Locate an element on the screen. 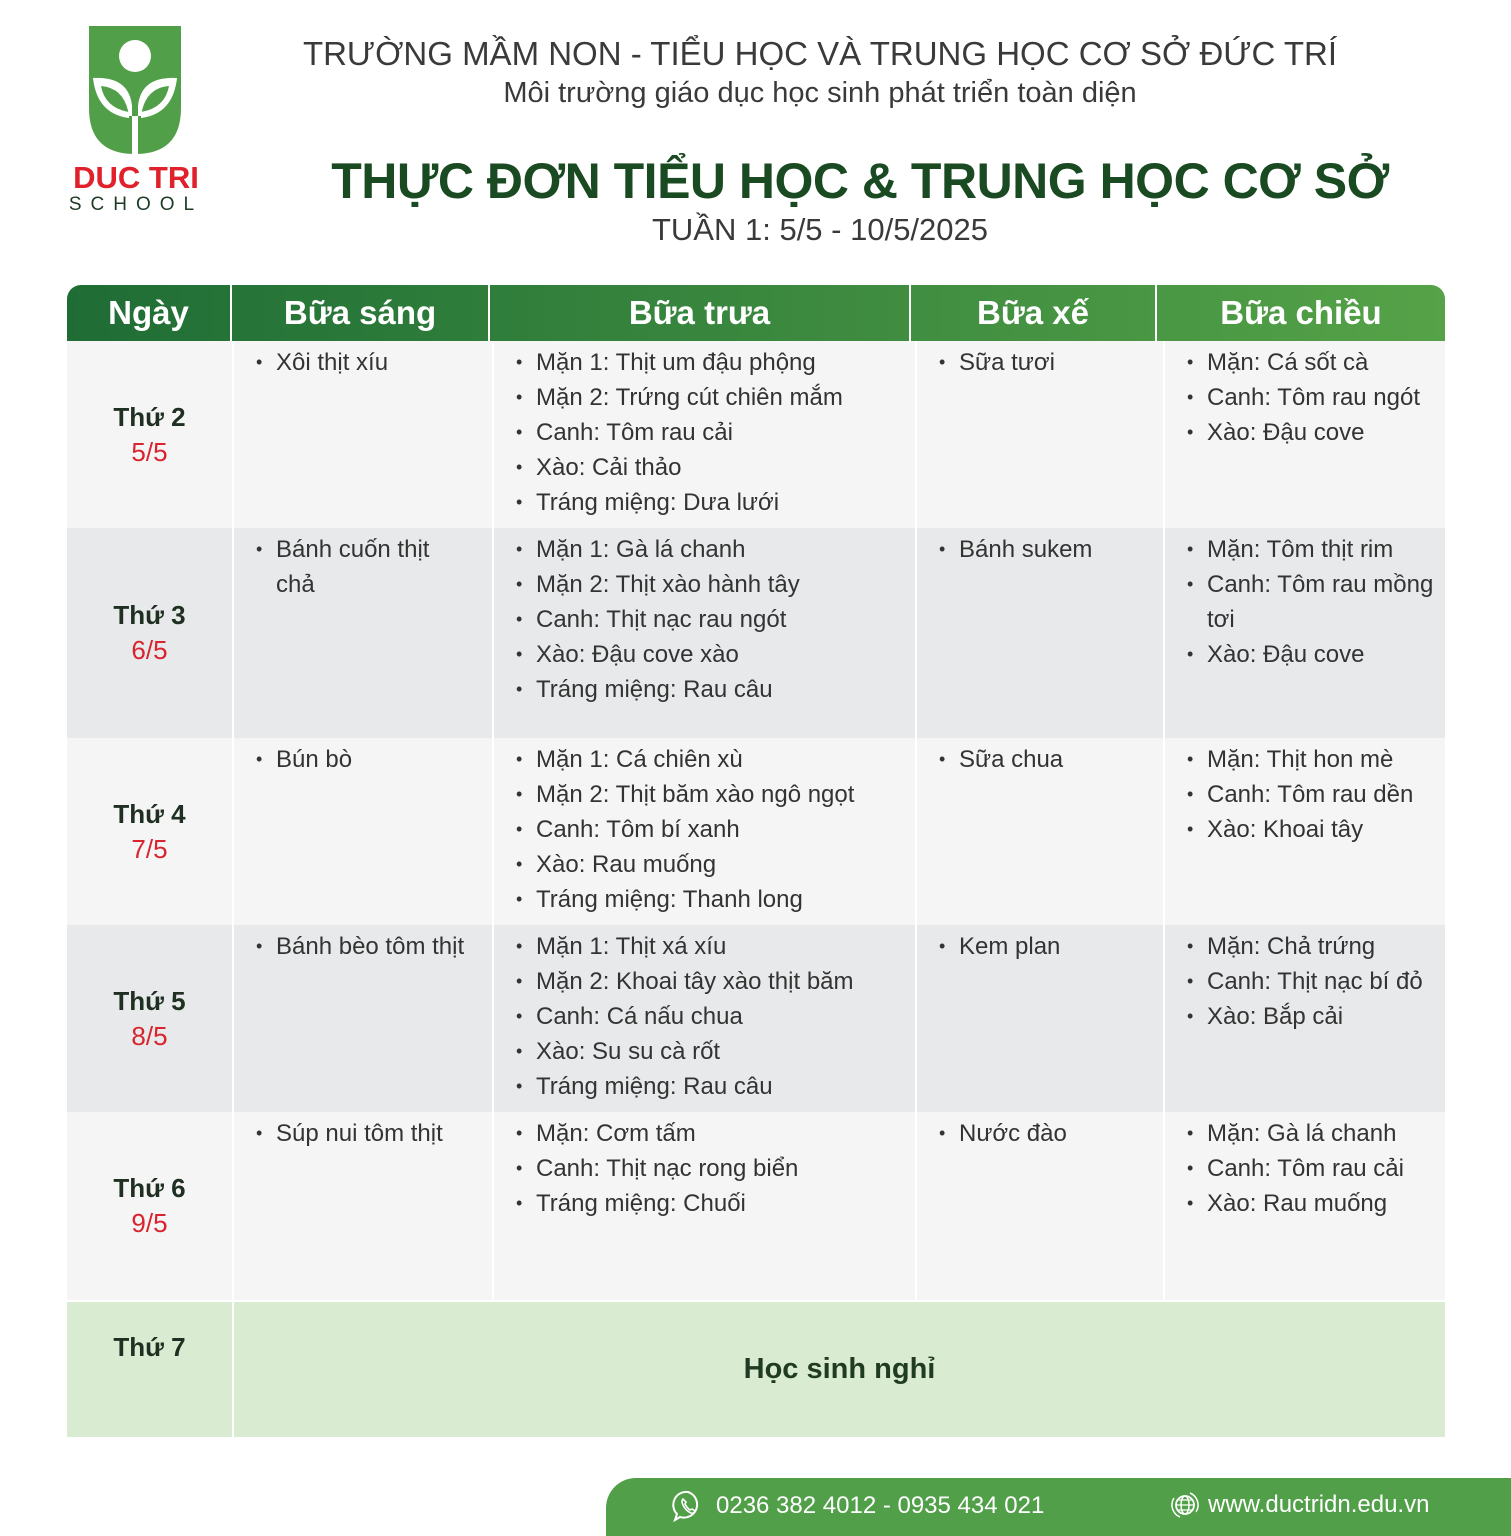 The image size is (1511, 1536). breakfast-list: Bánh bèo tôm thịt is located at coordinates (363, 1018).